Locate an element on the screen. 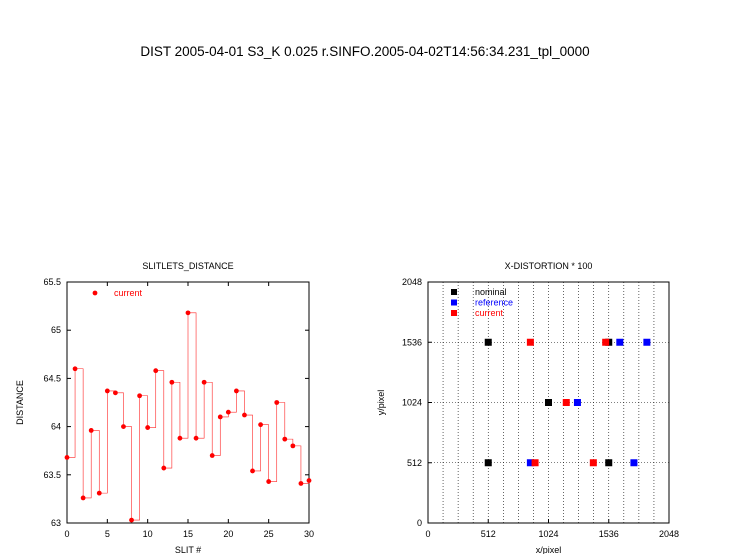 The image size is (730, 554). x-tick-label-left: 20 is located at coordinates (228, 534).